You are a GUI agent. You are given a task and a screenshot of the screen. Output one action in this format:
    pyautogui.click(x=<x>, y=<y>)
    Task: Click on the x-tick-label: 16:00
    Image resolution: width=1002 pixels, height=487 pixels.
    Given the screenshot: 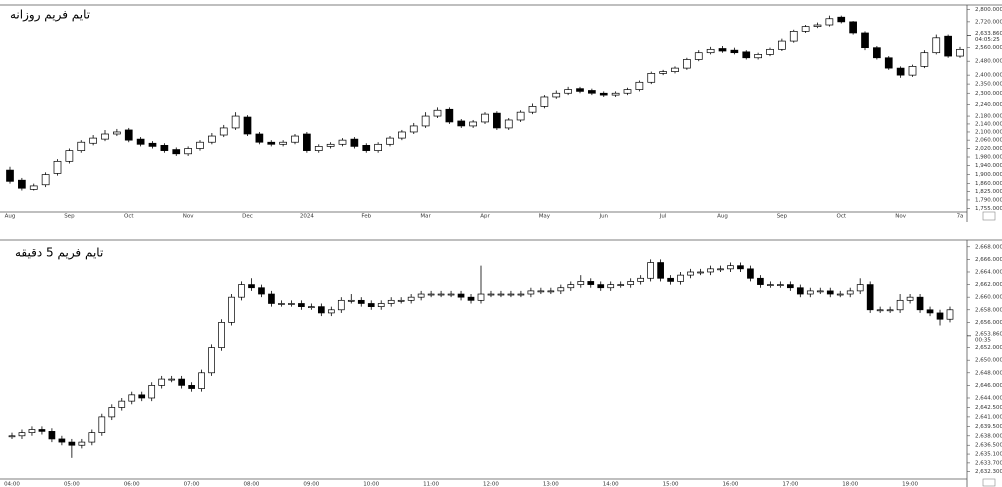 What is the action you would take?
    pyautogui.click(x=731, y=484)
    